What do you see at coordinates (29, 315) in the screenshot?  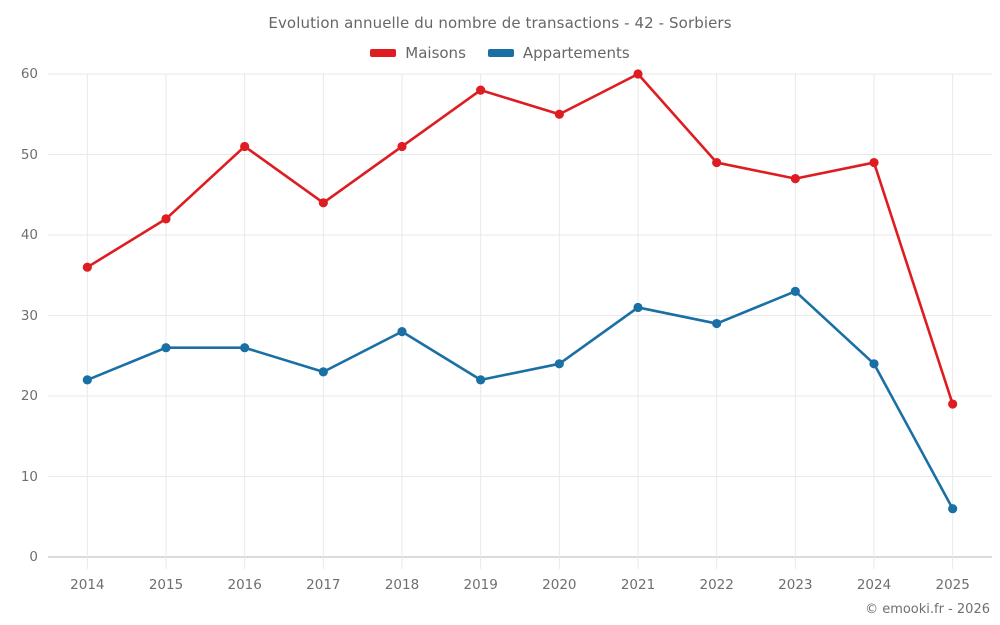 I see `y-axis-tick-label: 30` at bounding box center [29, 315].